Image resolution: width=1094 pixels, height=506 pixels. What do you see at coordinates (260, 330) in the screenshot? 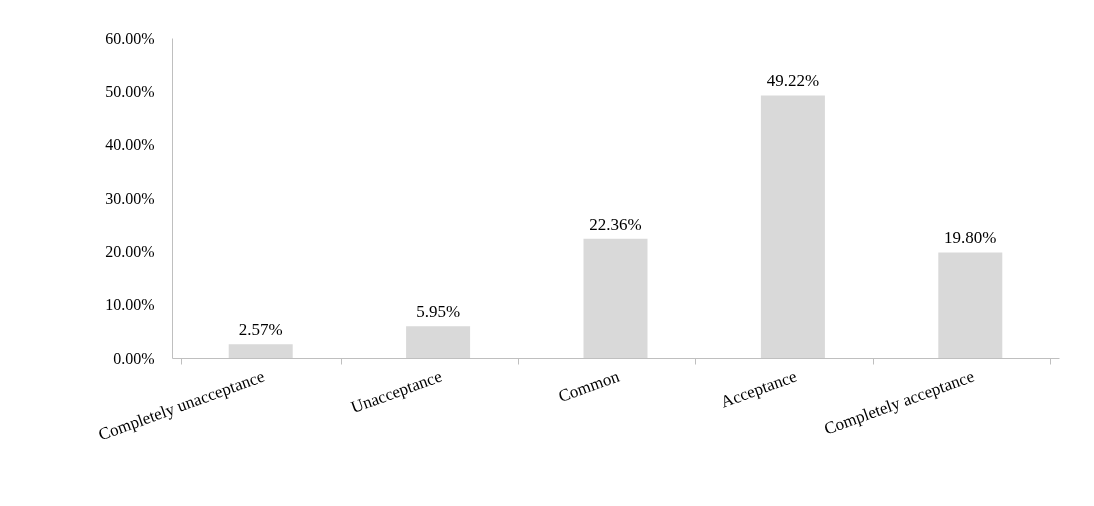
I see `data-label: 2.57%` at bounding box center [260, 330].